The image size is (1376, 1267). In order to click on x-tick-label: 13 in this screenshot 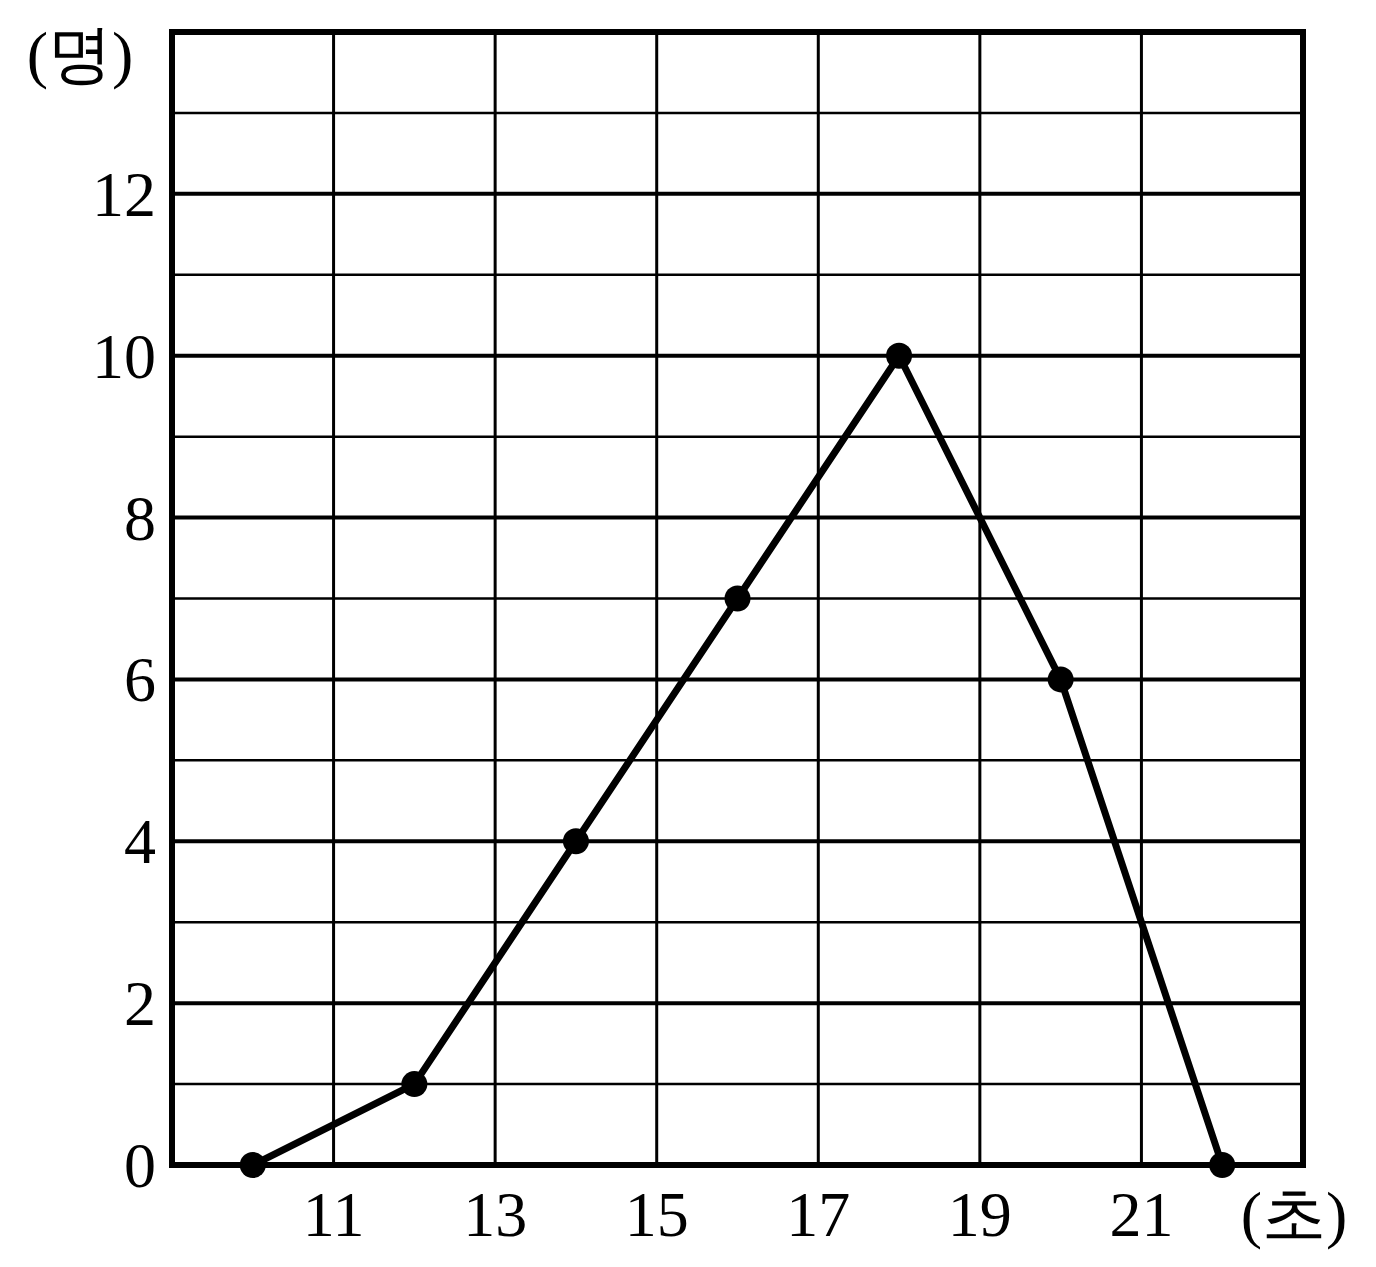, I will do `click(495, 1214)`.